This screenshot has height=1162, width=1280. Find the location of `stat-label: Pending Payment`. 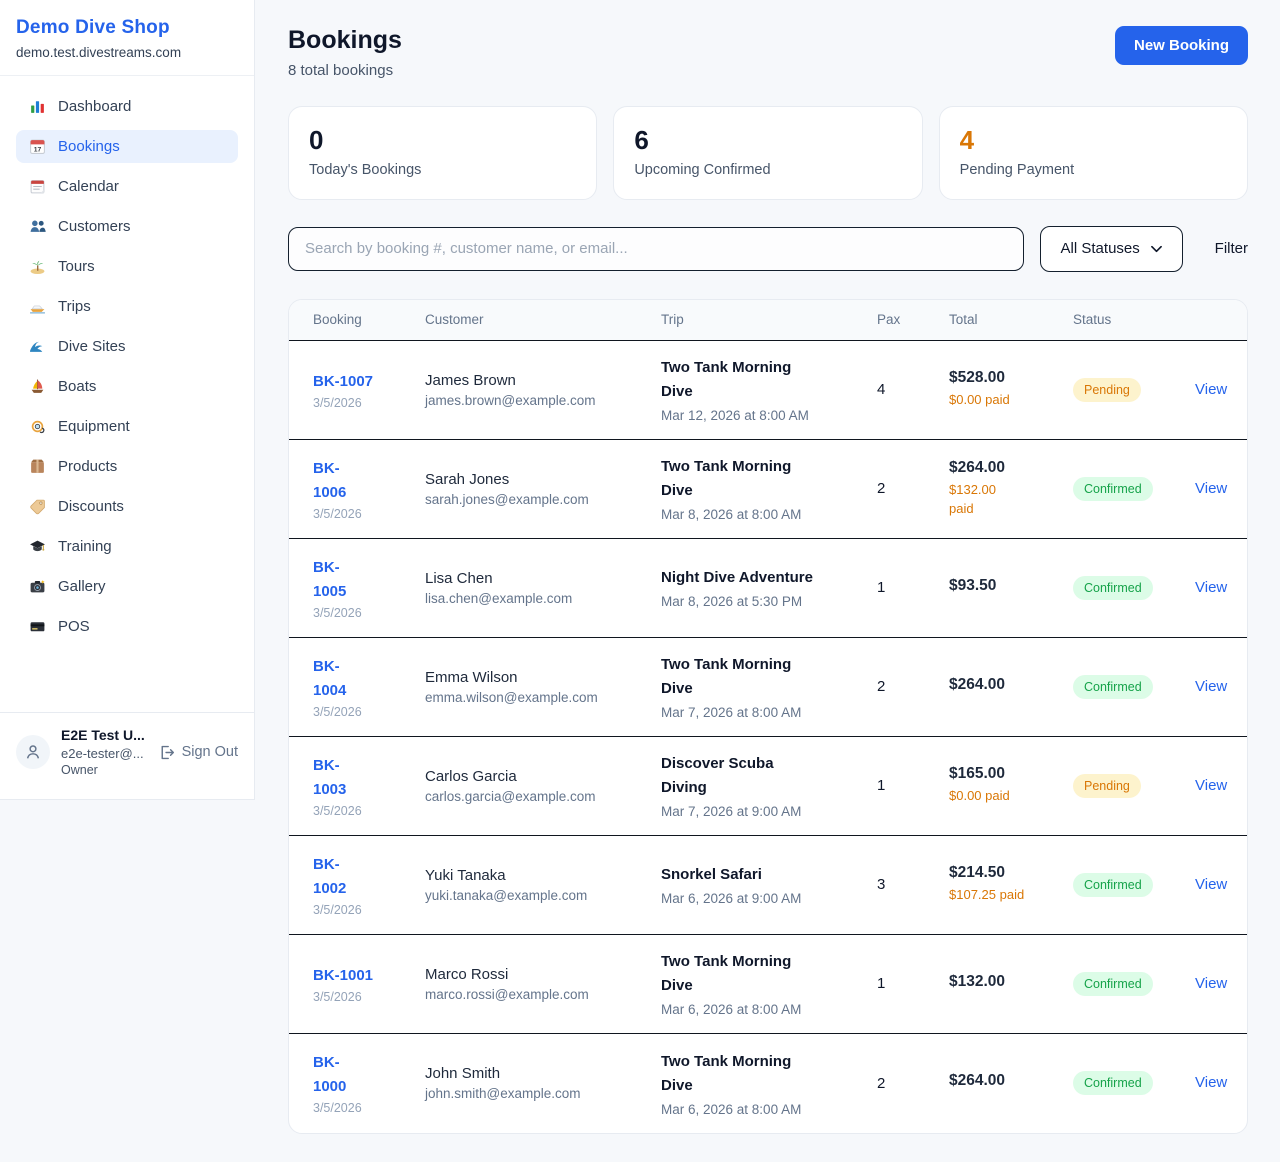

stat-label: Pending Payment is located at coordinates (1017, 169).